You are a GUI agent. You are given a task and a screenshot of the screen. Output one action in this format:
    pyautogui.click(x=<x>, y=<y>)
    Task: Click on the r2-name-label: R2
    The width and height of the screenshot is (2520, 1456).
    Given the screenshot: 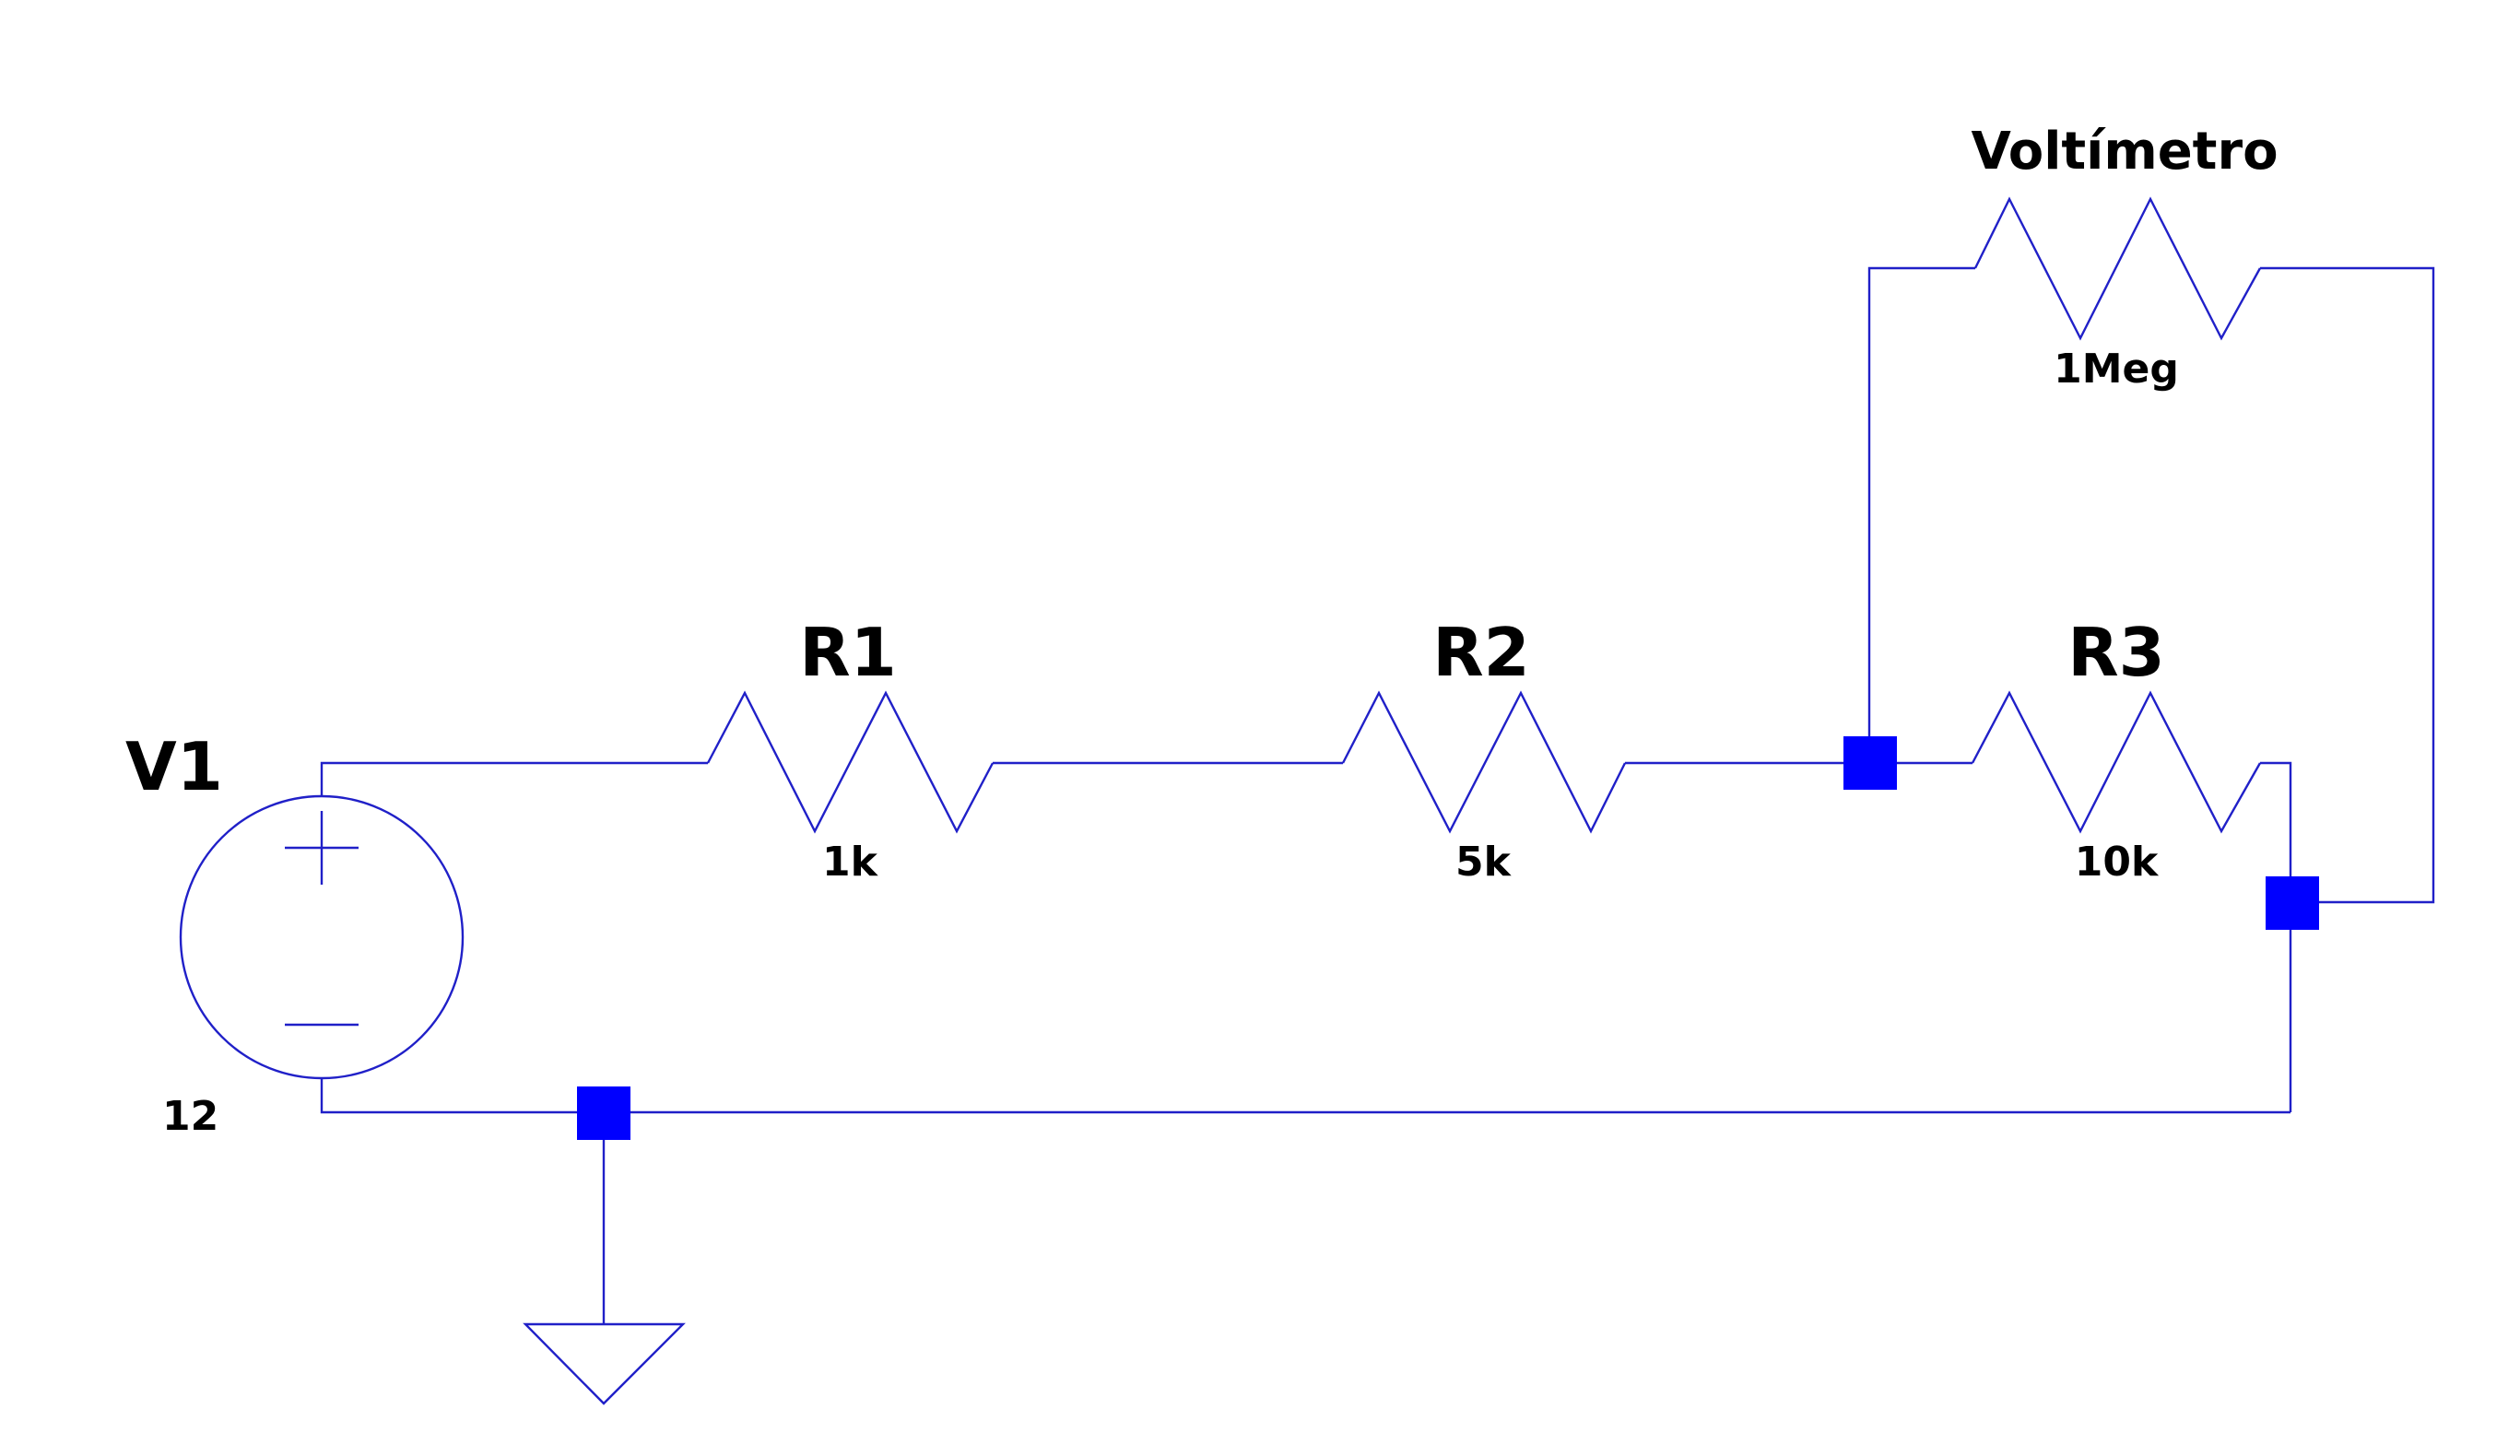 What is the action you would take?
    pyautogui.click(x=1481, y=652)
    